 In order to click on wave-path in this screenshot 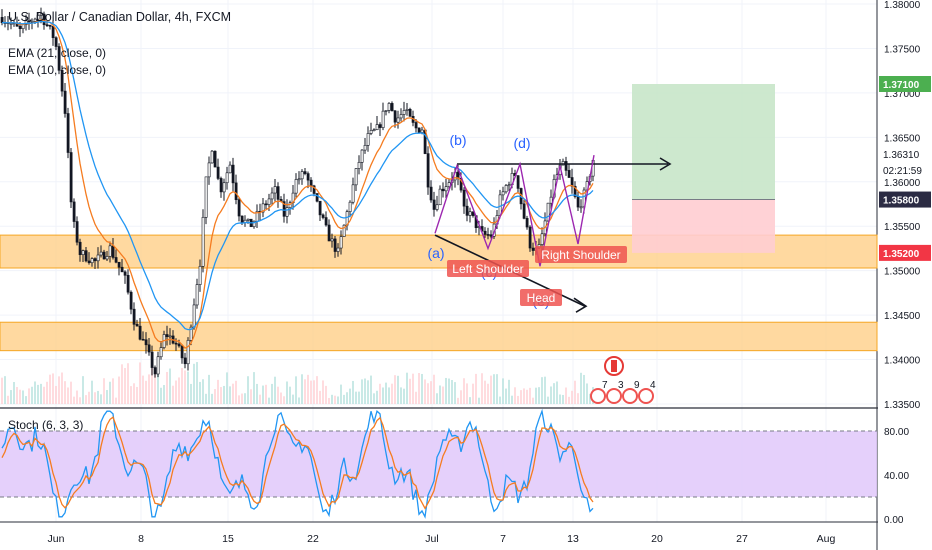, I will do `click(514, 210)`.